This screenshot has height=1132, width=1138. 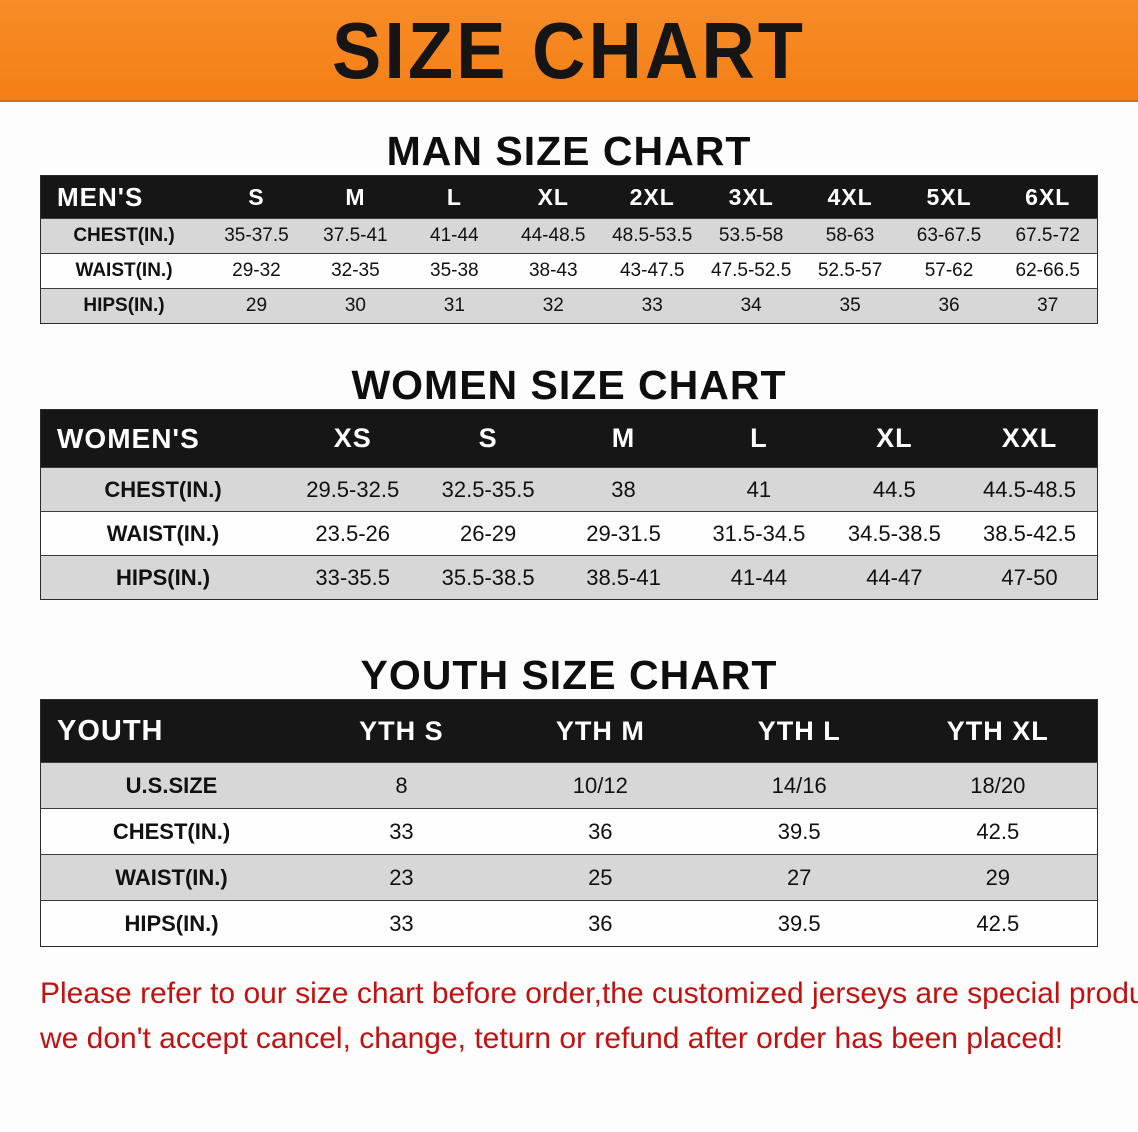 What do you see at coordinates (162, 438) in the screenshot?
I see `table-corner-label: WOMEN'S` at bounding box center [162, 438].